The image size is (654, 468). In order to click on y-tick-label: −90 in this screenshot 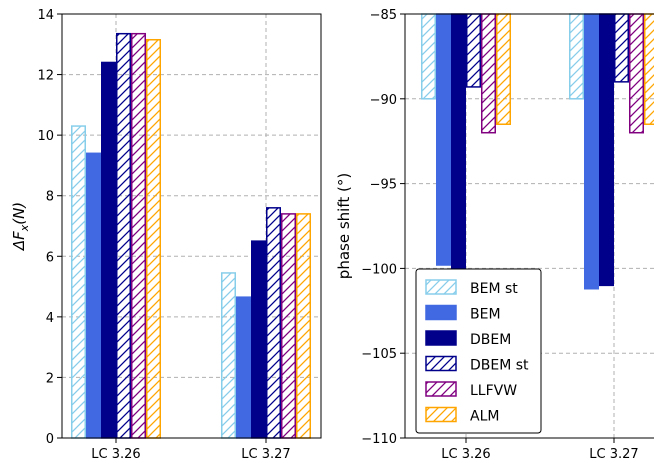, I will do `click(383, 100)`.